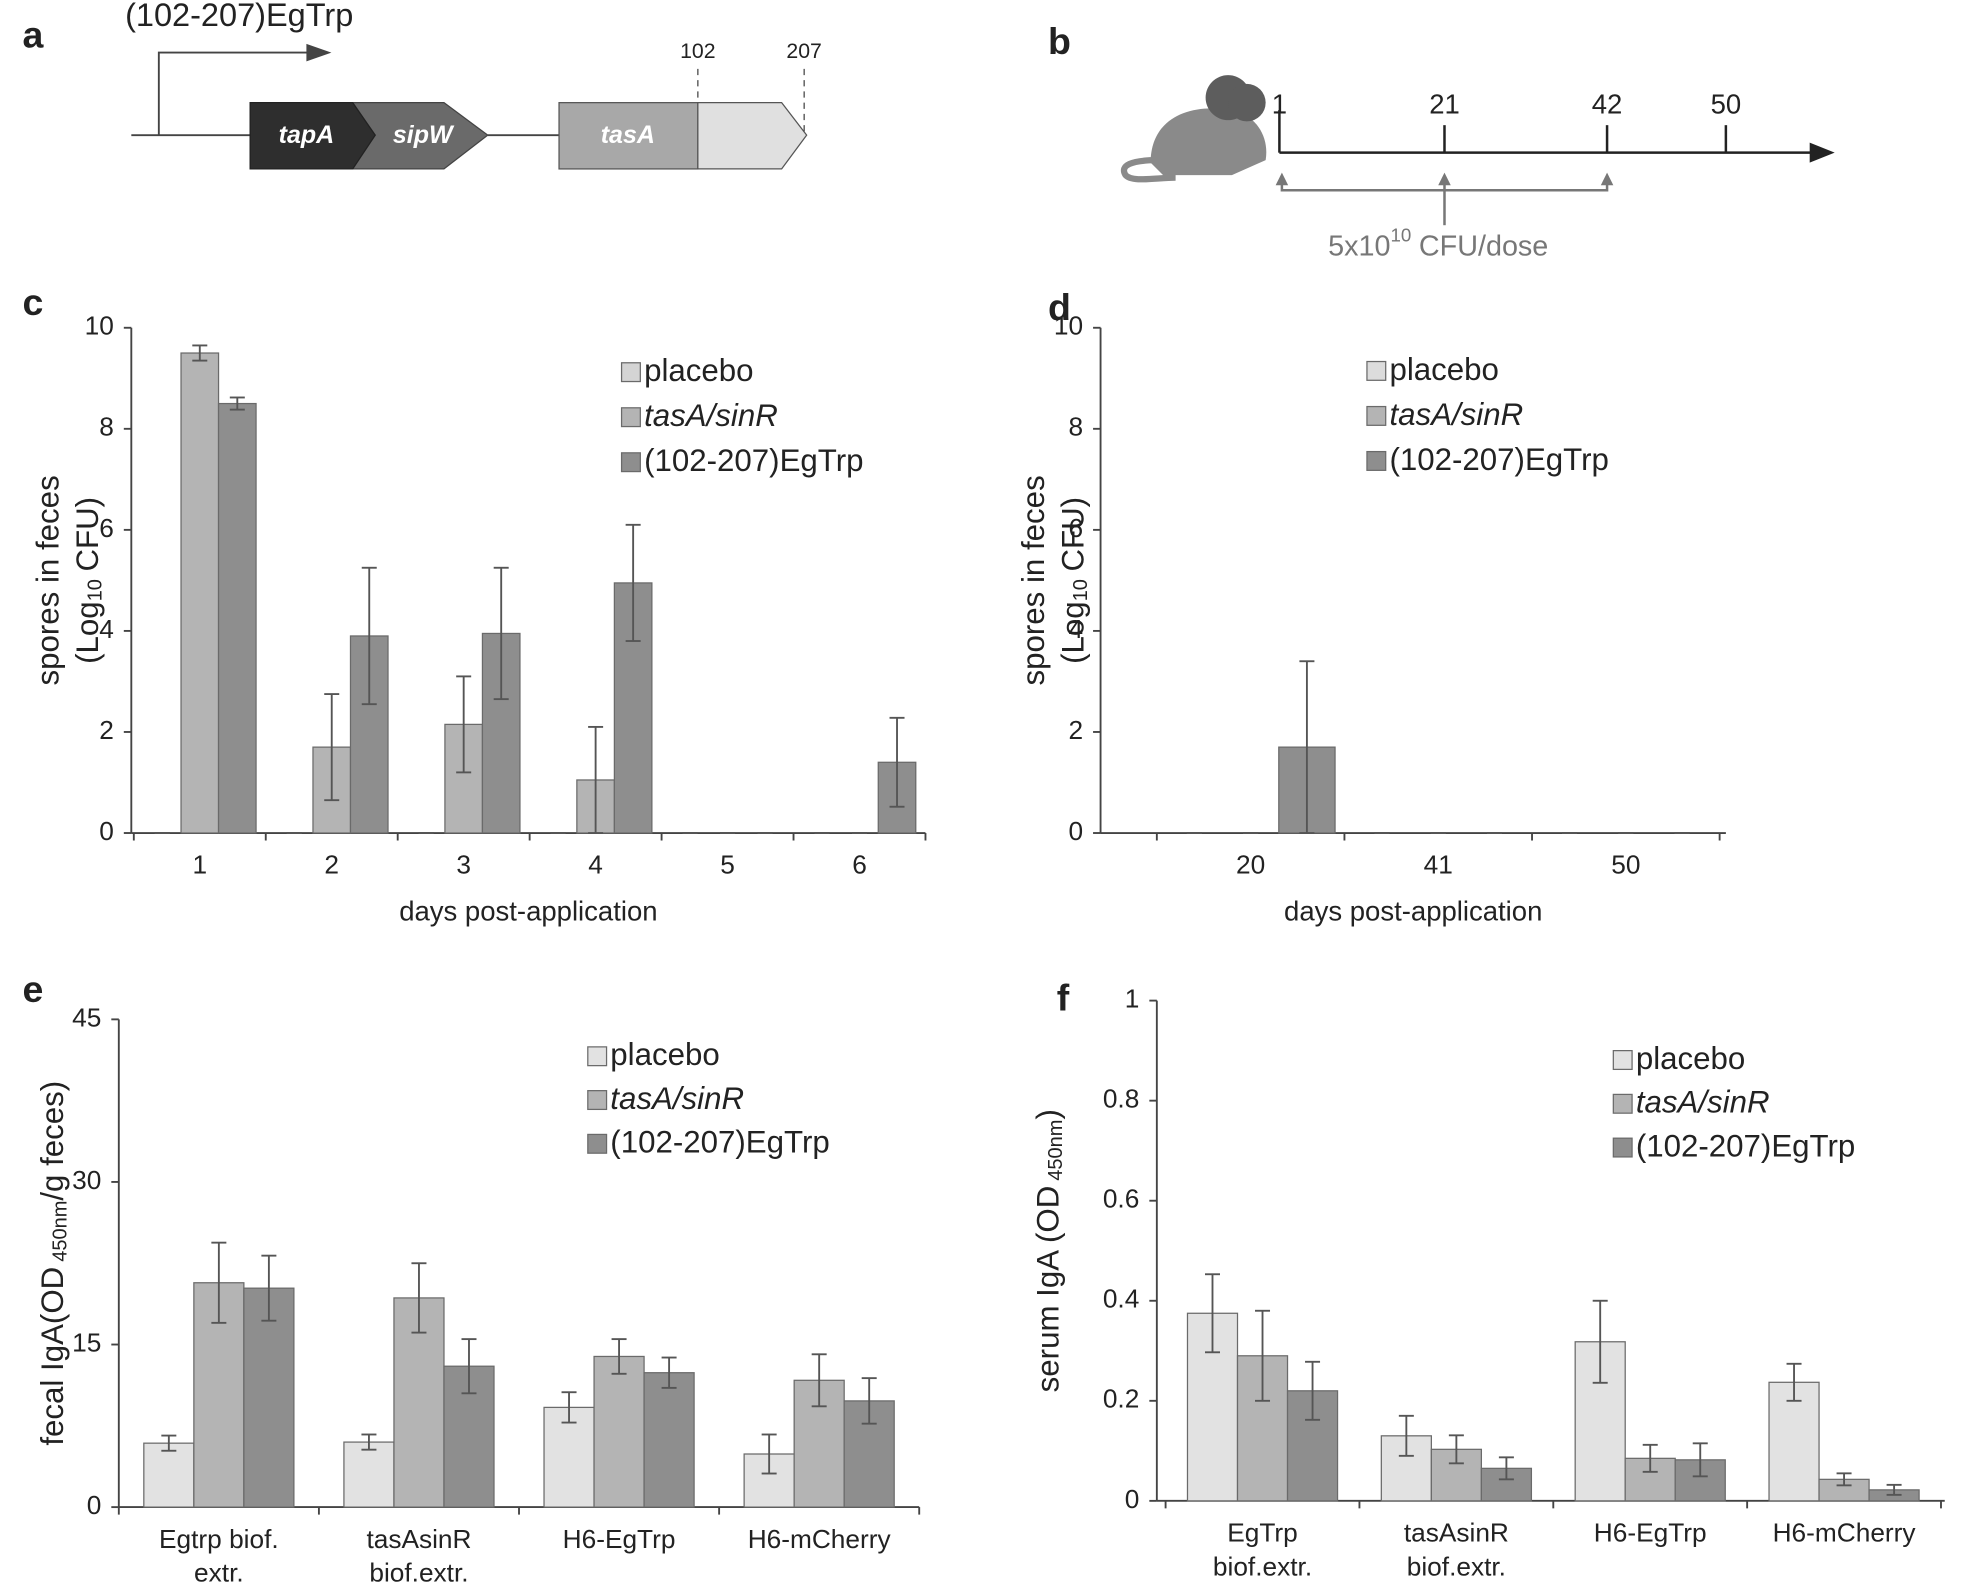 Image resolution: width=1961 pixels, height=1591 pixels. What do you see at coordinates (1121, 1099) in the screenshot?
I see `y-tick-label: 0.8` at bounding box center [1121, 1099].